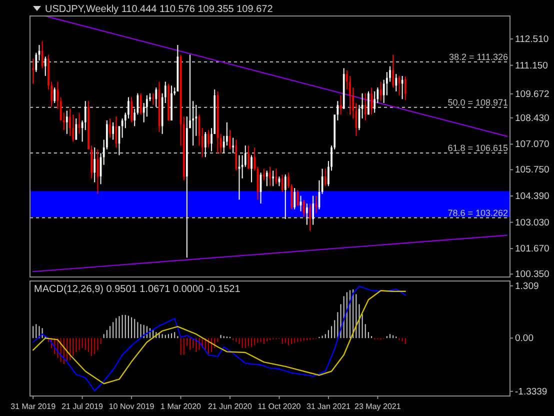 This screenshot has width=554, height=416. Describe the element at coordinates (532, 94) in the screenshot. I see `y-tick-label: 109.672` at that location.